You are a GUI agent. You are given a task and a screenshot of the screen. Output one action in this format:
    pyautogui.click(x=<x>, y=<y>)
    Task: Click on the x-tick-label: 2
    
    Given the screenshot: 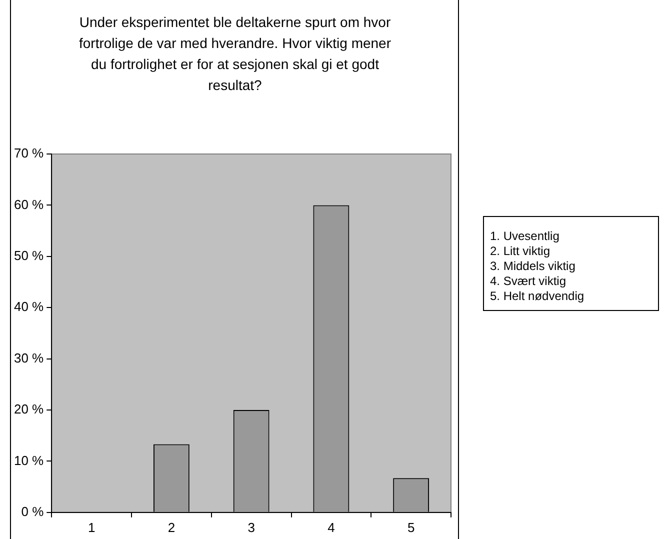 What is the action you would take?
    pyautogui.click(x=172, y=527)
    